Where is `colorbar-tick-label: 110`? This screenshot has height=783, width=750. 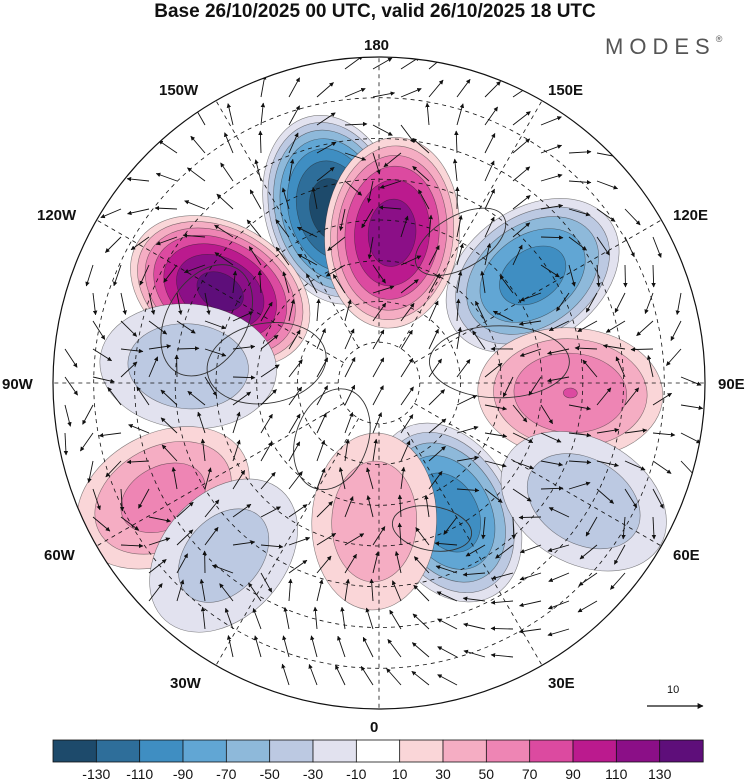
colorbar-tick-label: 110 is located at coordinates (616, 774).